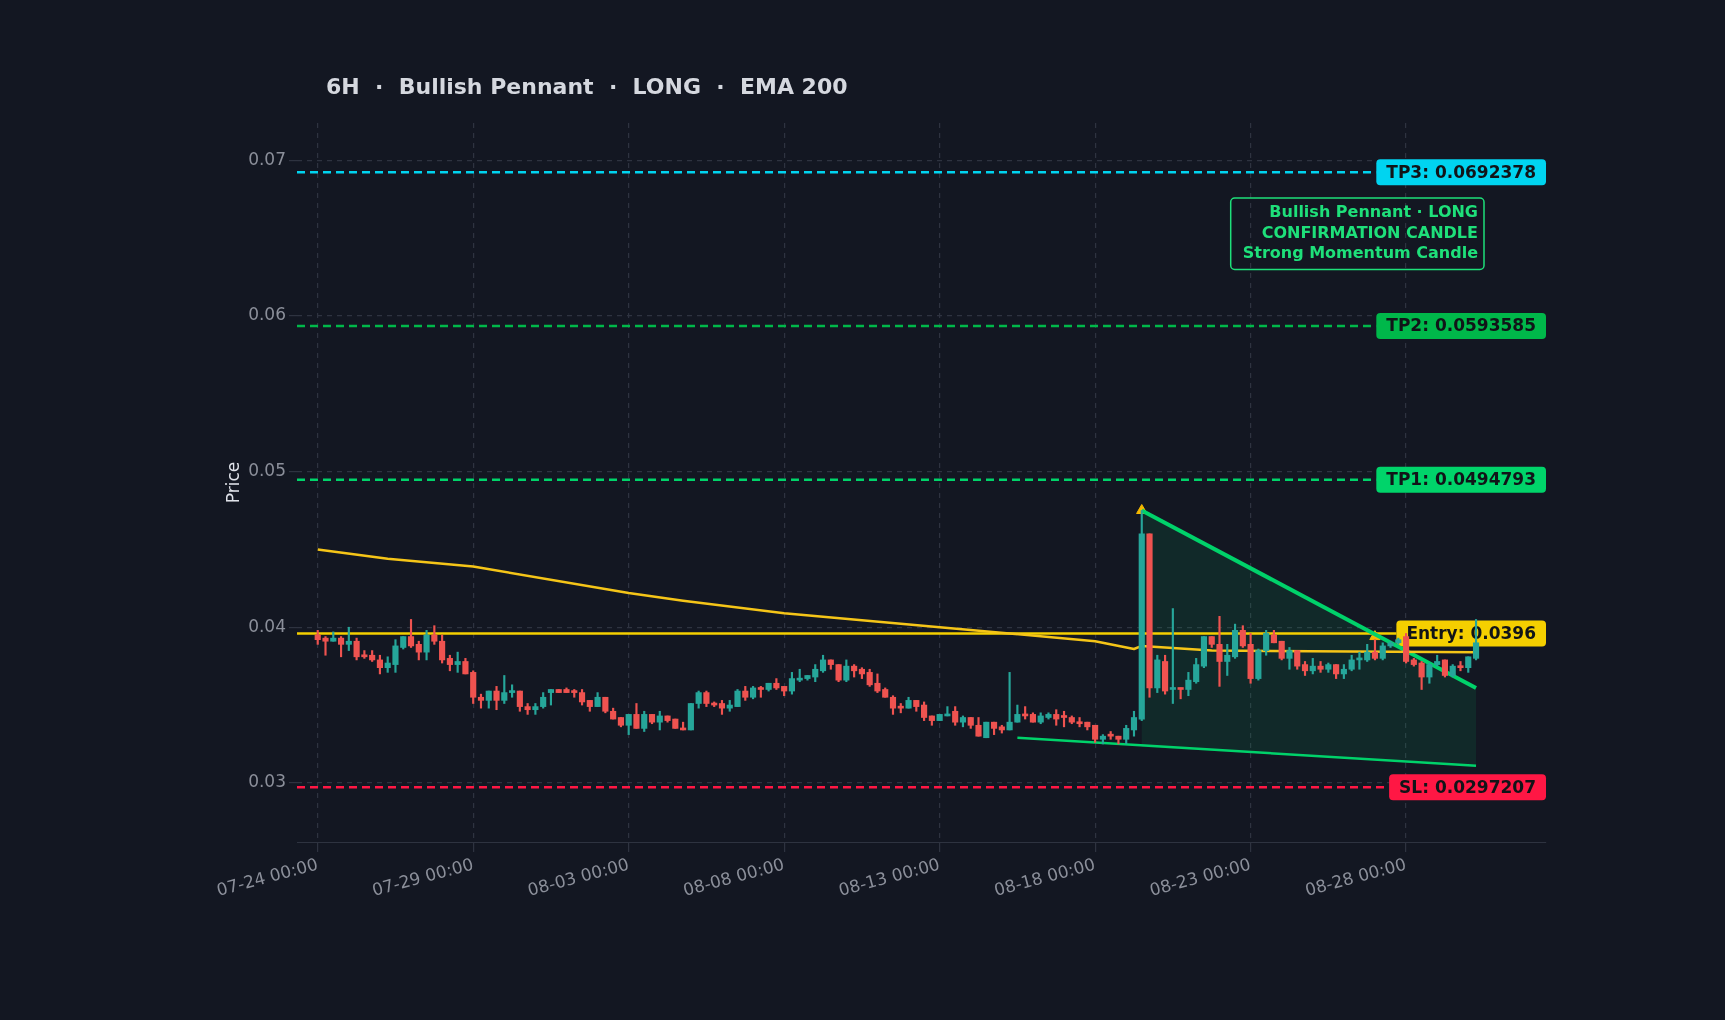 Image resolution: width=1725 pixels, height=1020 pixels. What do you see at coordinates (267, 781) in the screenshot?
I see `y-tick-label: 0.03` at bounding box center [267, 781].